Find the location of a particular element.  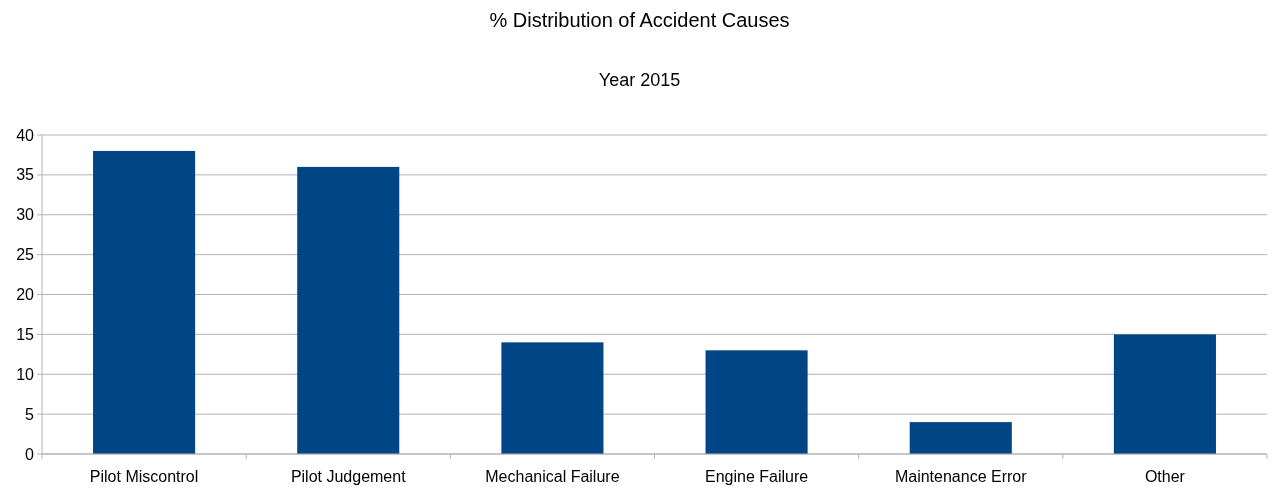

y-tick-label: 30 is located at coordinates (25, 215).